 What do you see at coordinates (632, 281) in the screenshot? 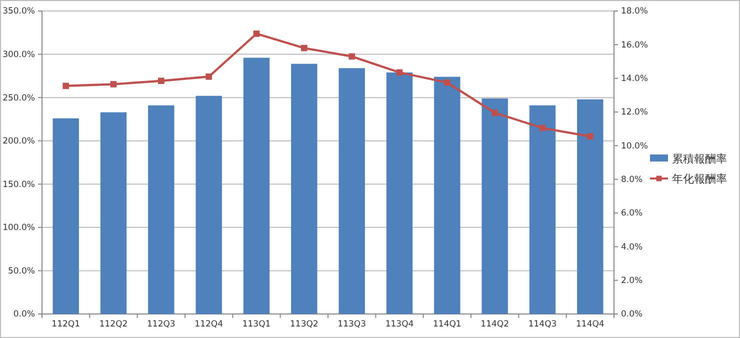
I see `y2-tick-label: 2.0%` at bounding box center [632, 281].